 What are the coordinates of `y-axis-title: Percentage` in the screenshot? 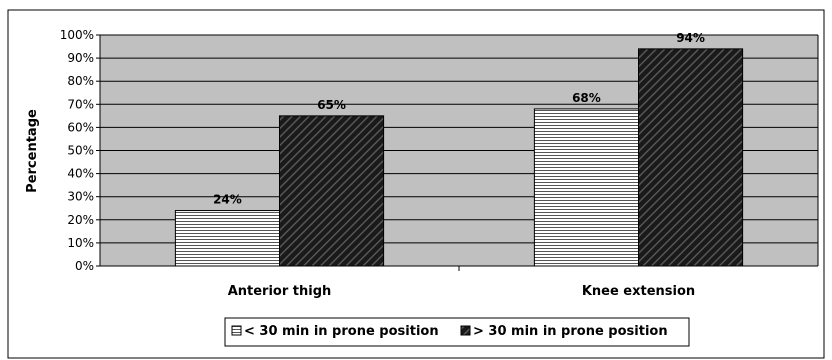 It's located at (32, 151).